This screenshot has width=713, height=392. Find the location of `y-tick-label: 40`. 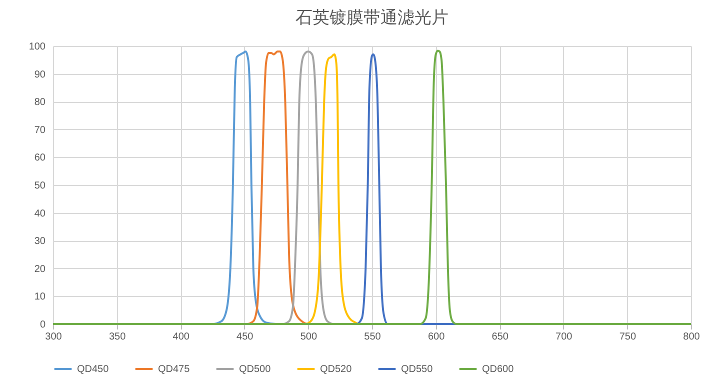

y-tick-label: 40 is located at coordinates (40, 214).